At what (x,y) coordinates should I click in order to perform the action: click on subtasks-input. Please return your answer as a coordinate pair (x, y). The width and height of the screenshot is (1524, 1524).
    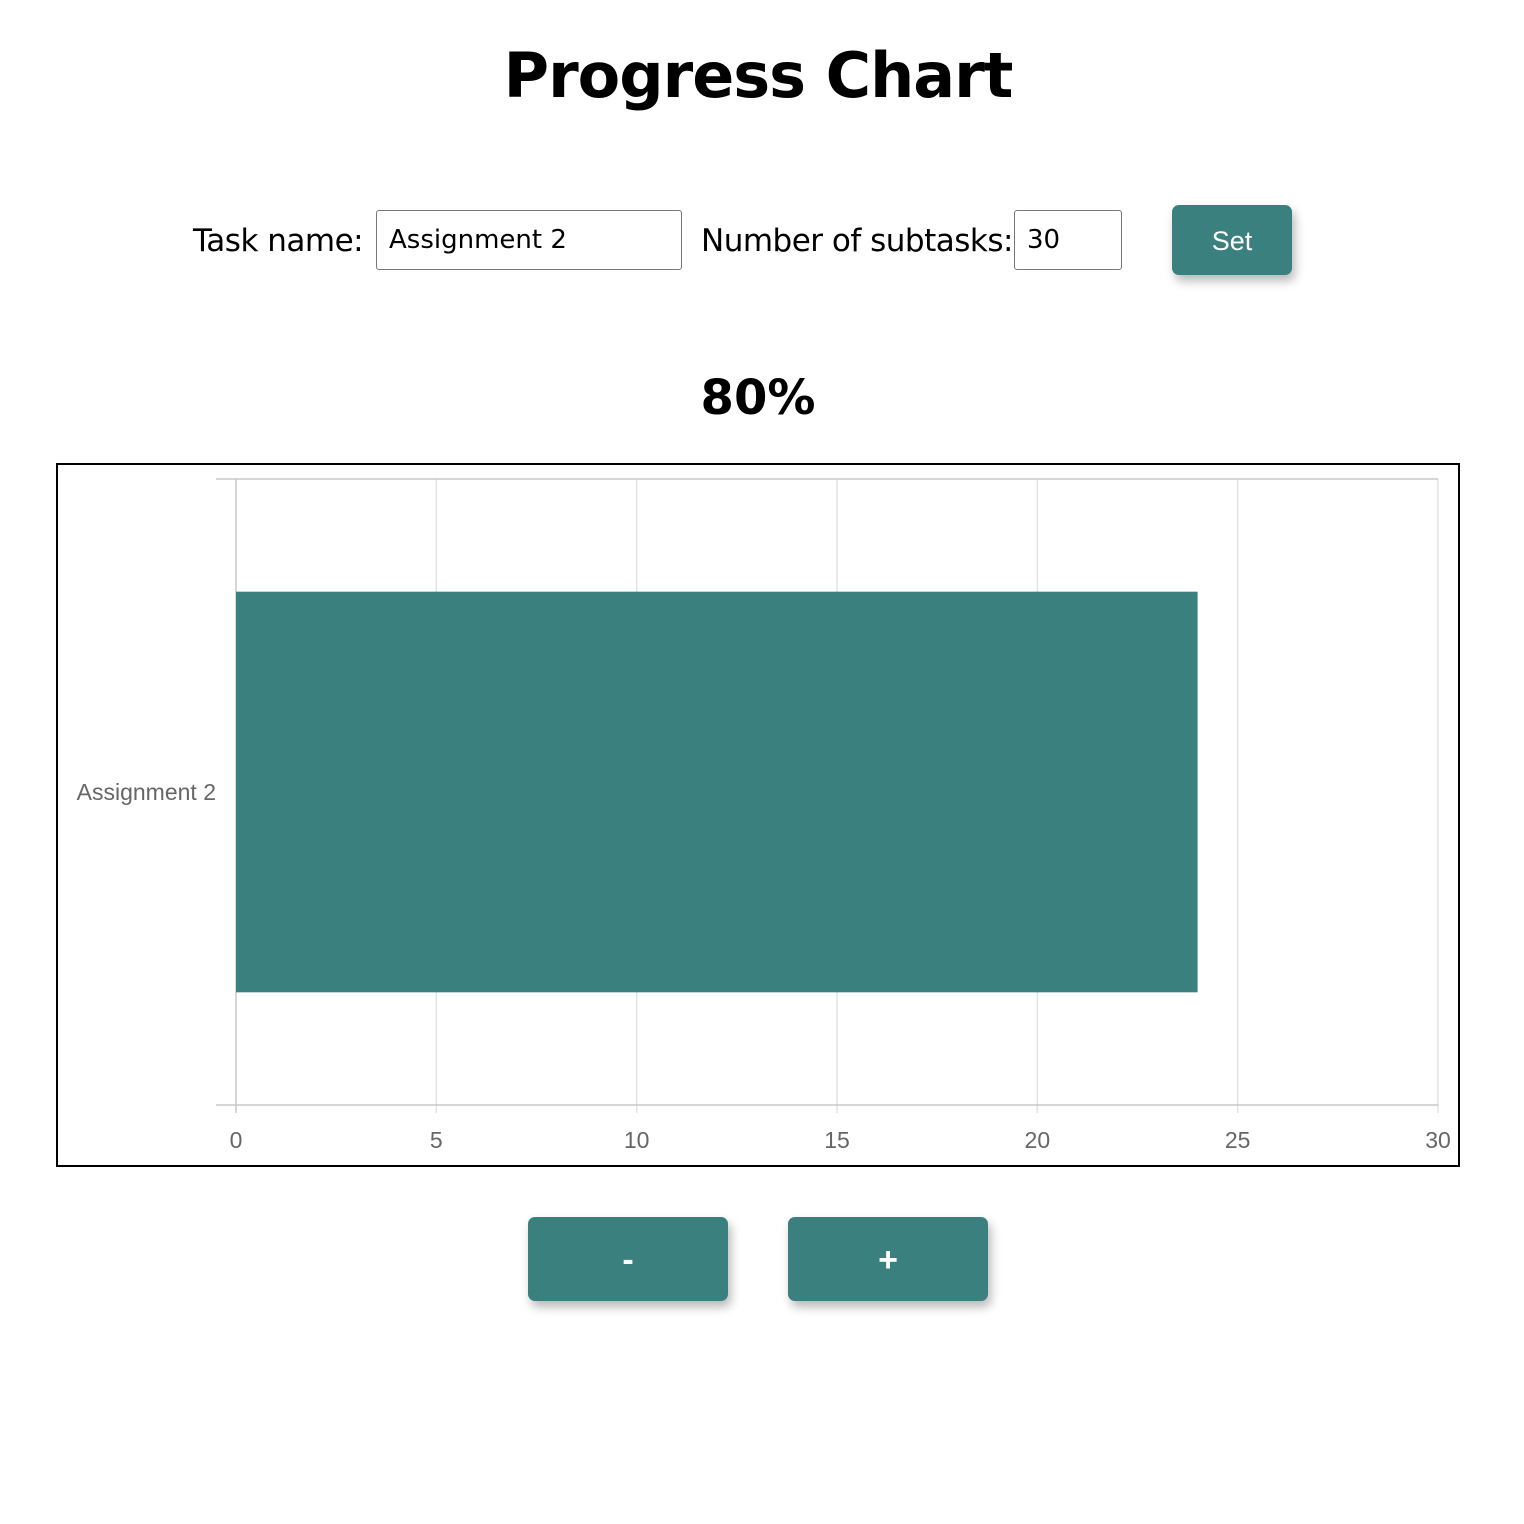
    Looking at the image, I should click on (1068, 240).